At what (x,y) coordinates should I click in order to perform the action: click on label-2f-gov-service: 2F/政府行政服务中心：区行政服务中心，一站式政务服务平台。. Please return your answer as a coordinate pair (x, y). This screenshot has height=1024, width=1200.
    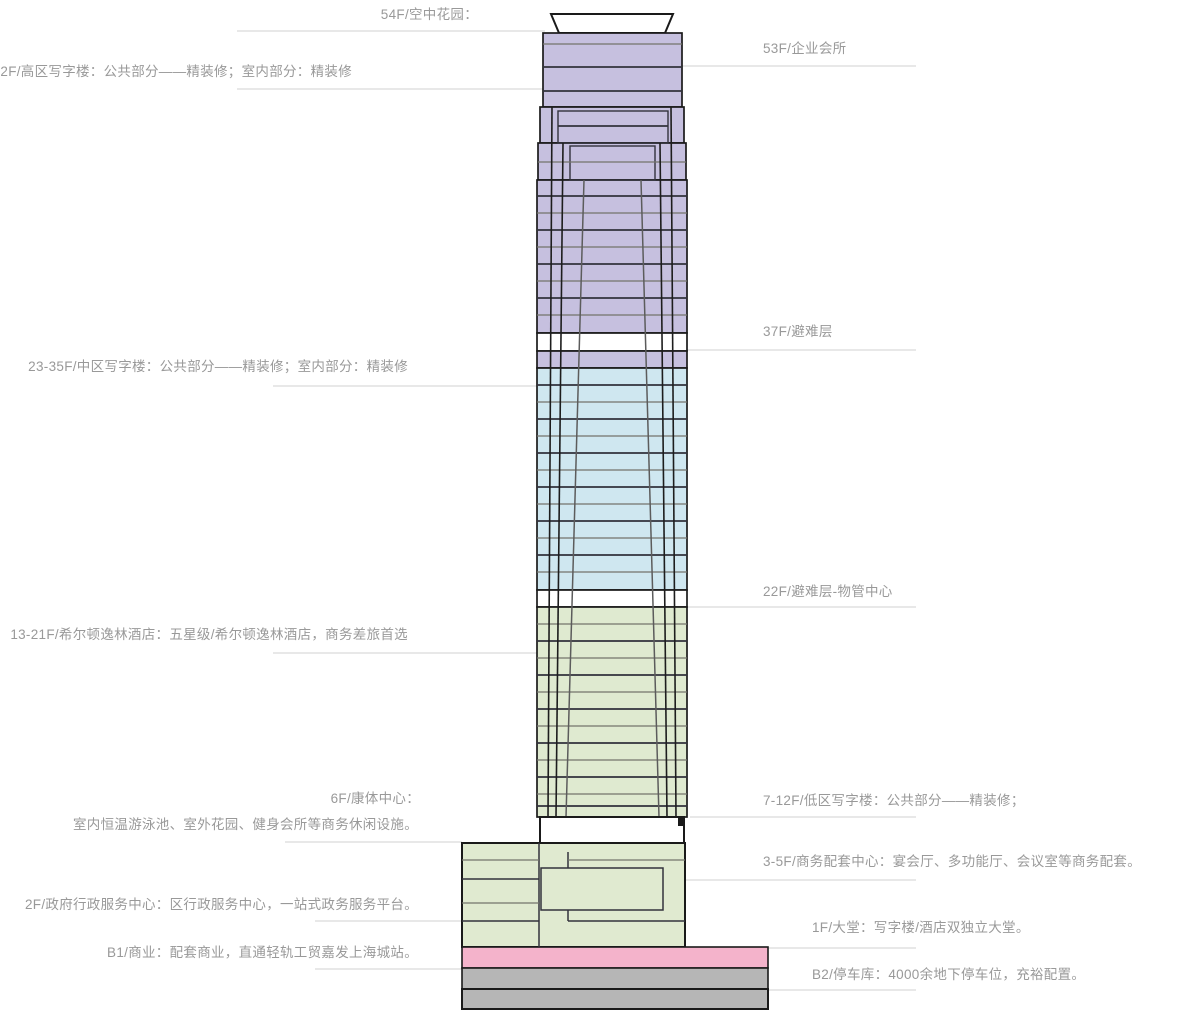
    Looking at the image, I should click on (221, 904).